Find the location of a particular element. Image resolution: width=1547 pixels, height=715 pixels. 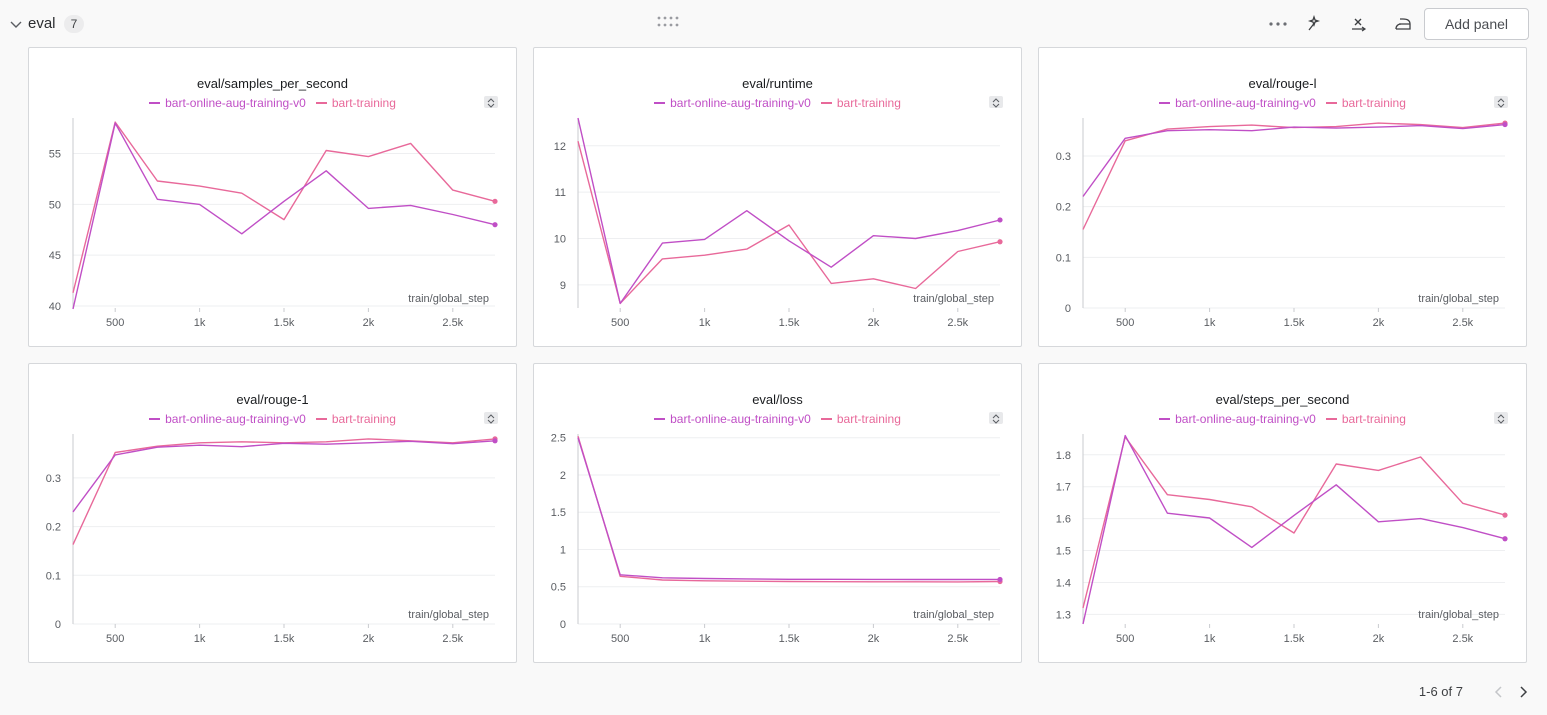

y-tick-label: 1.8 is located at coordinates (1063, 456).